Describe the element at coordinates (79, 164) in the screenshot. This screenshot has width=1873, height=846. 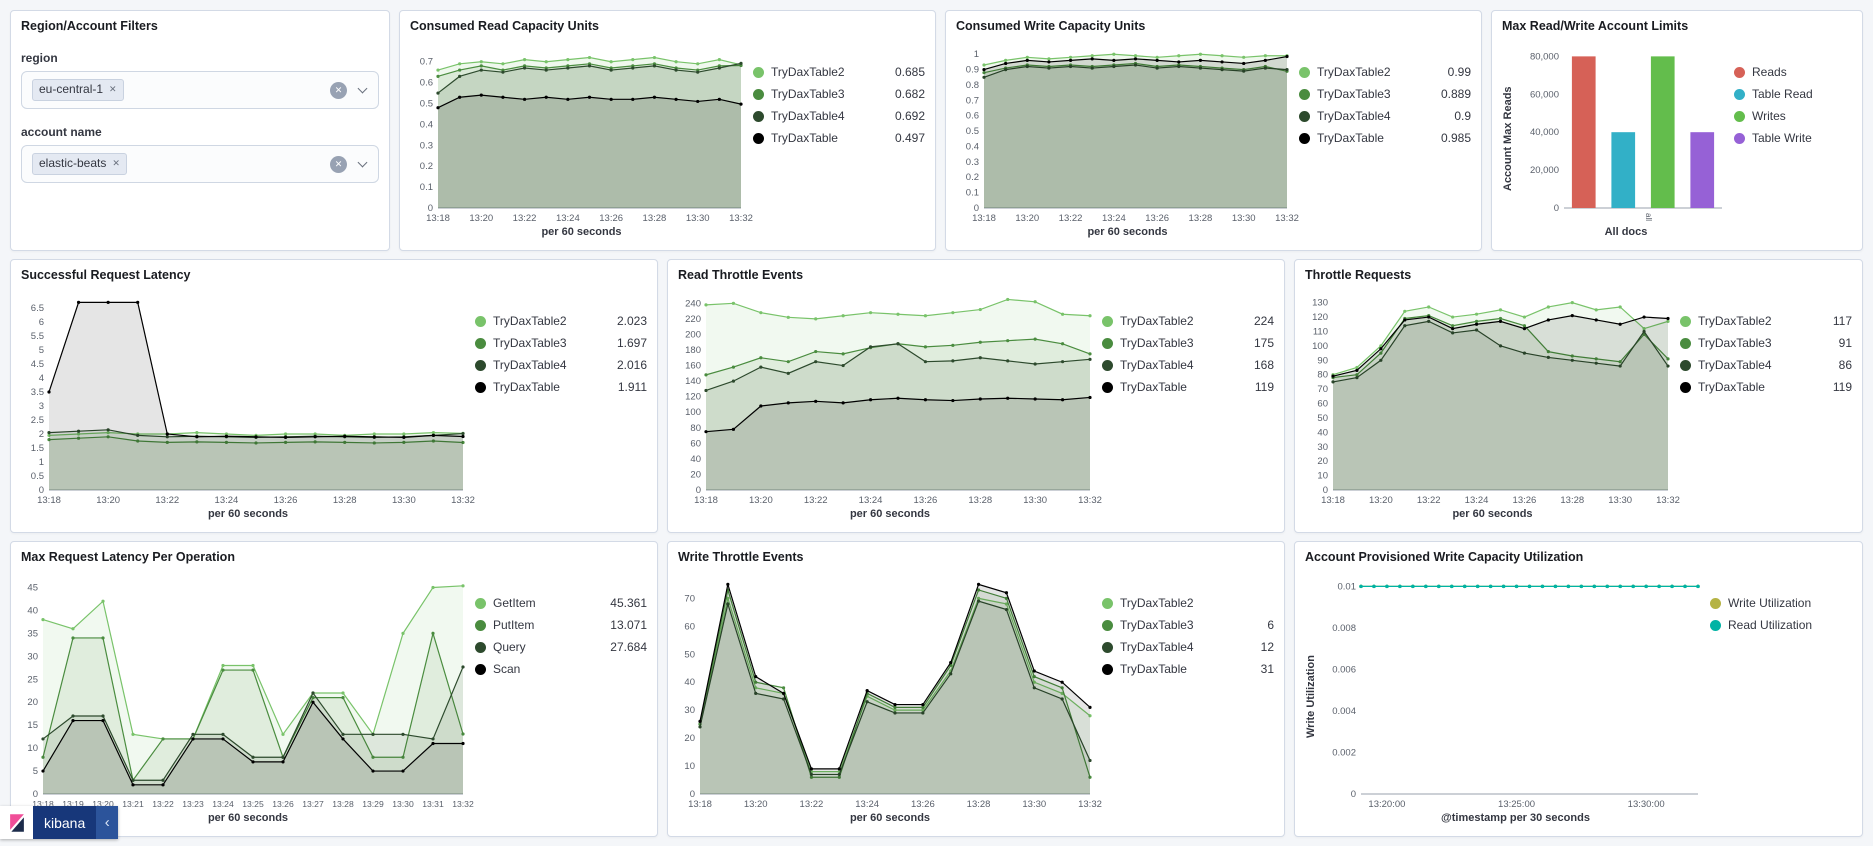
I see `account-selected-pill: elastic-beats ✕` at that location.